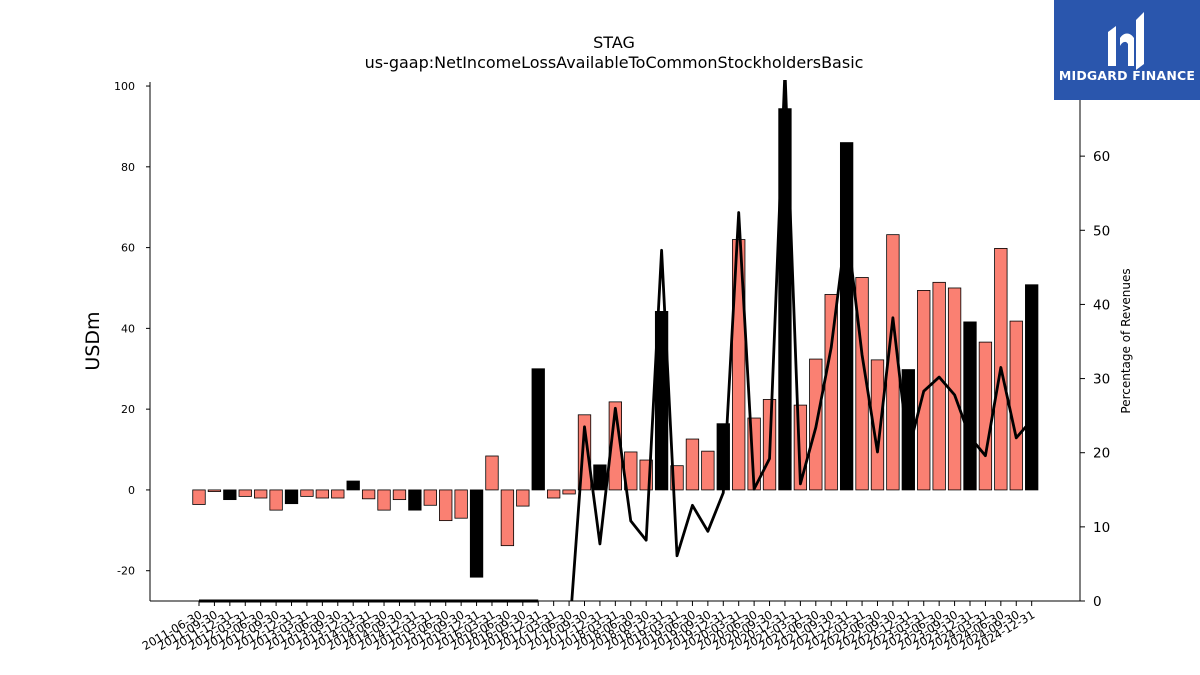 The image size is (1200, 675). I want to click on logo-icon, so click(1126, 41).